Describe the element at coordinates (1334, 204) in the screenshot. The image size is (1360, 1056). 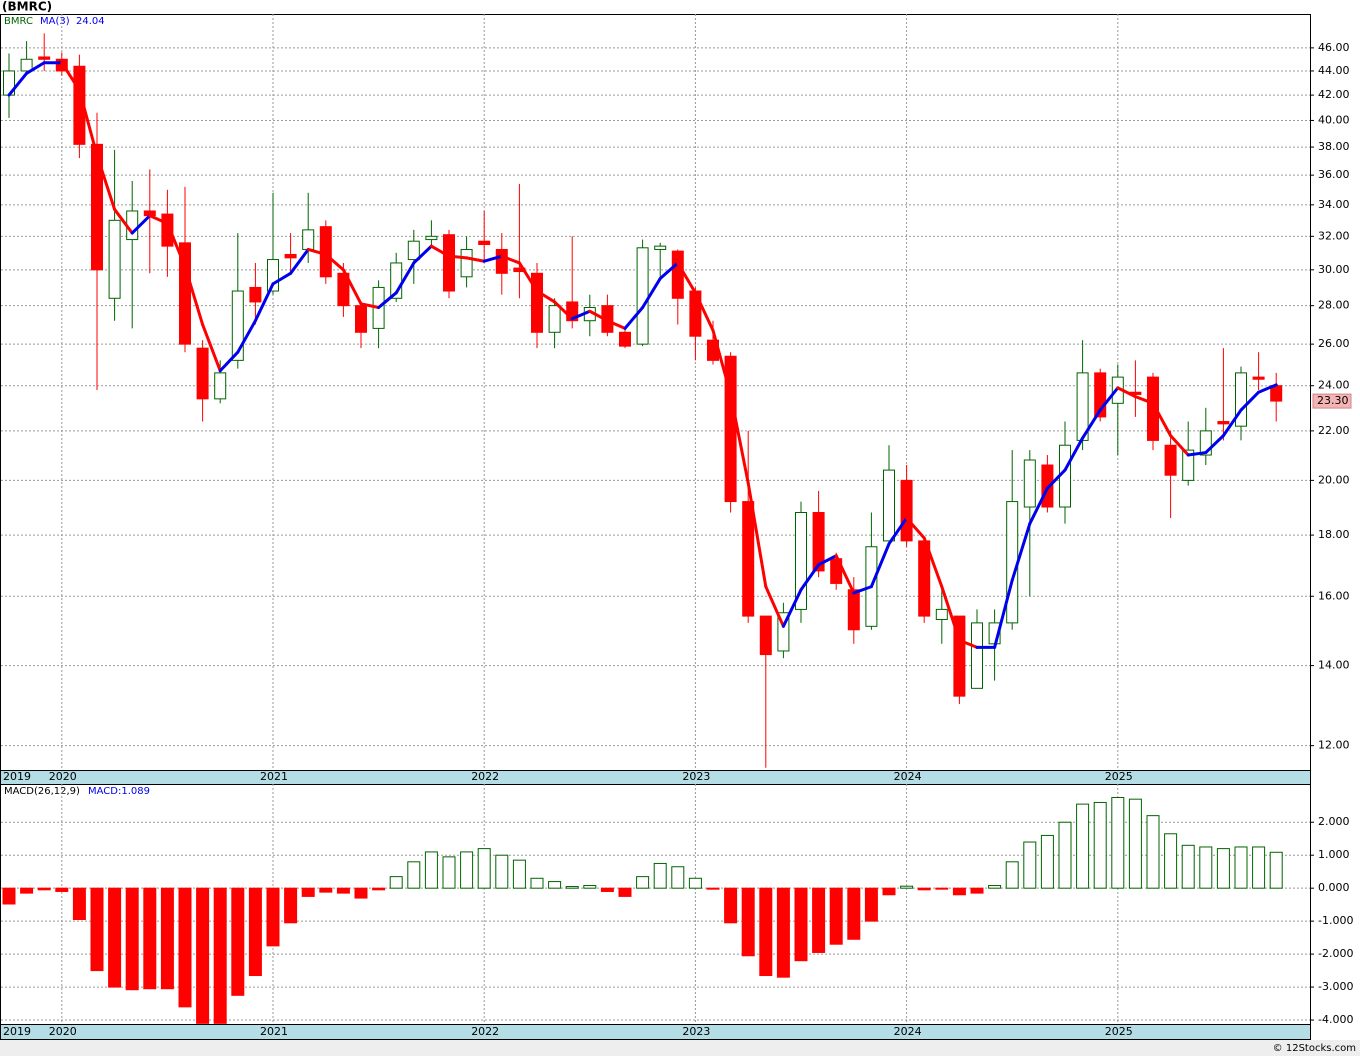
I see `y-tick-label: 34.00` at that location.